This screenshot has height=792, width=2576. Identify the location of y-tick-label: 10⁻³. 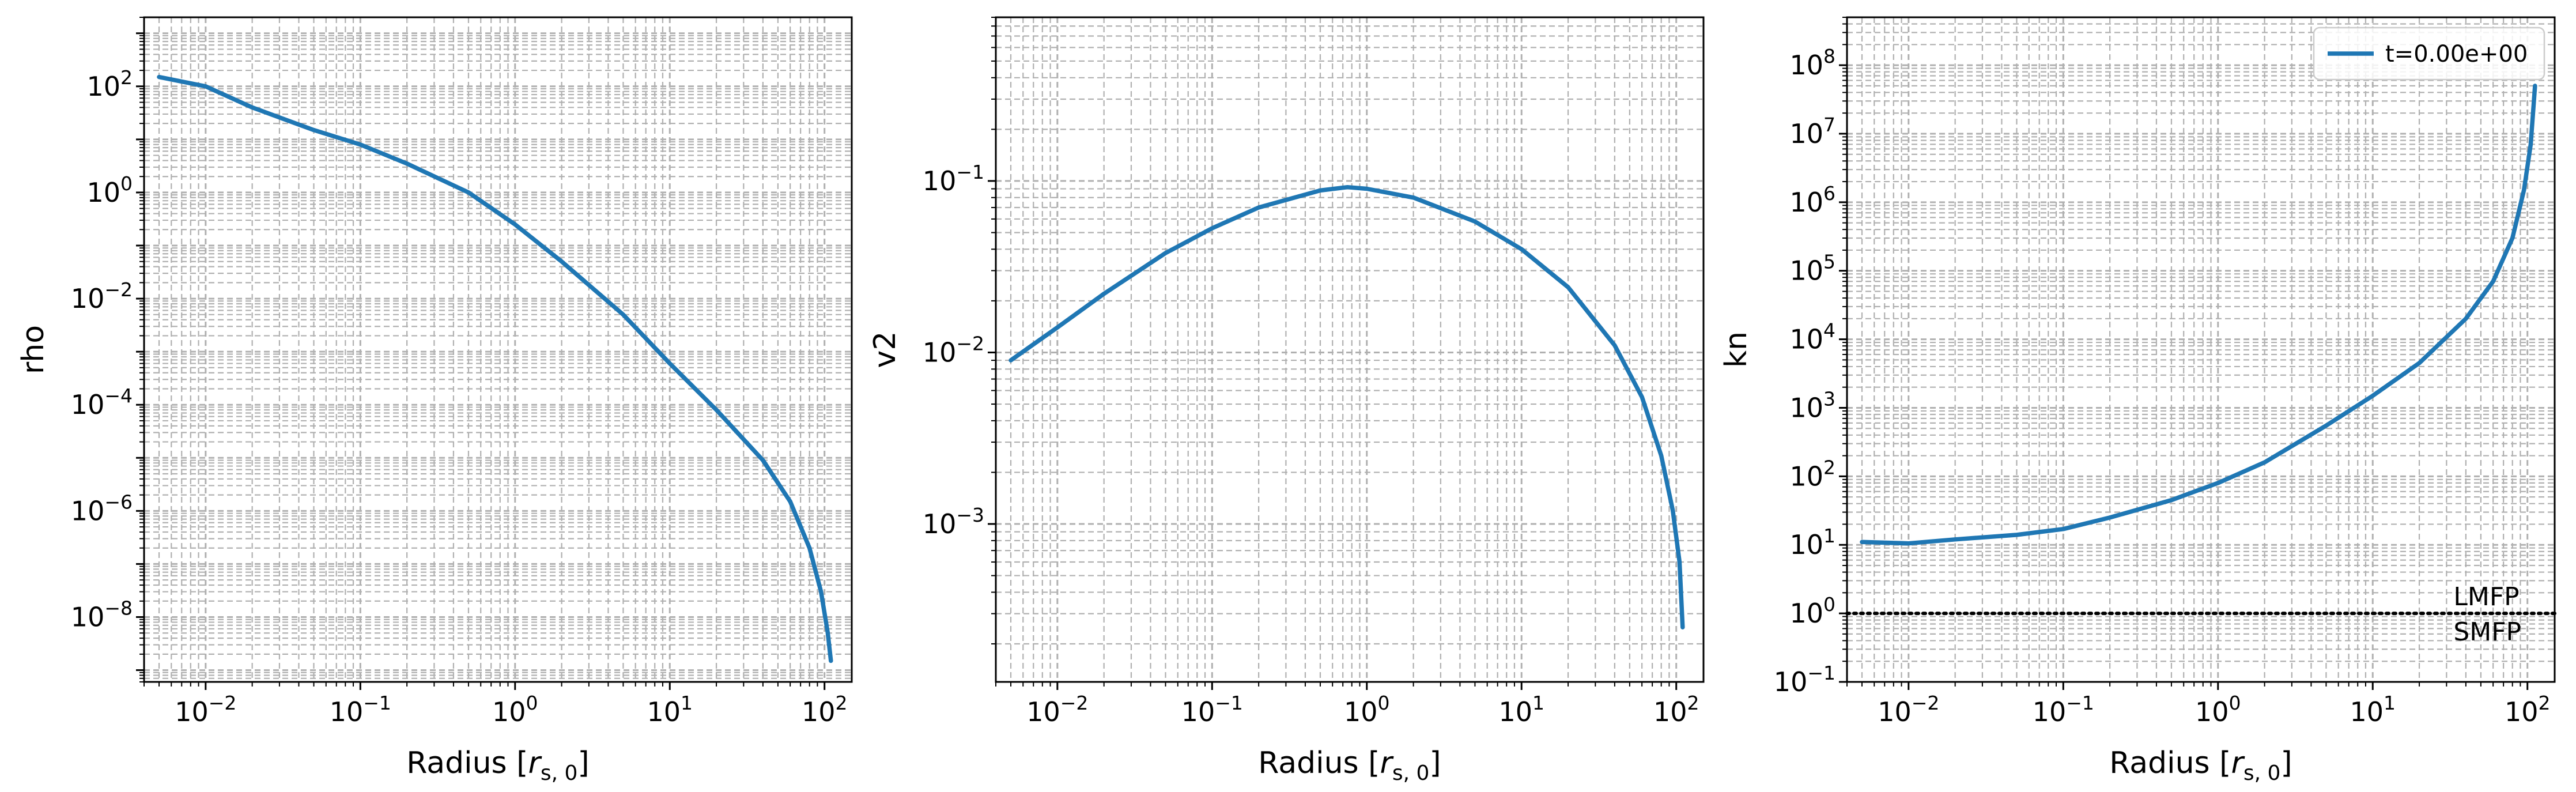
(953, 522).